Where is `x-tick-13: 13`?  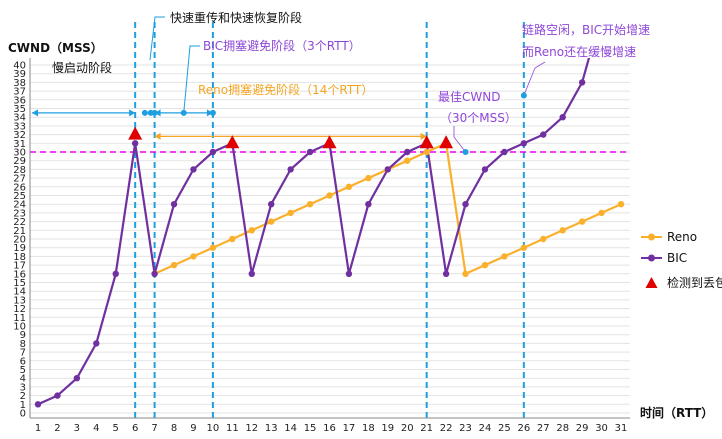
x-tick-13: 13 is located at coordinates (271, 428).